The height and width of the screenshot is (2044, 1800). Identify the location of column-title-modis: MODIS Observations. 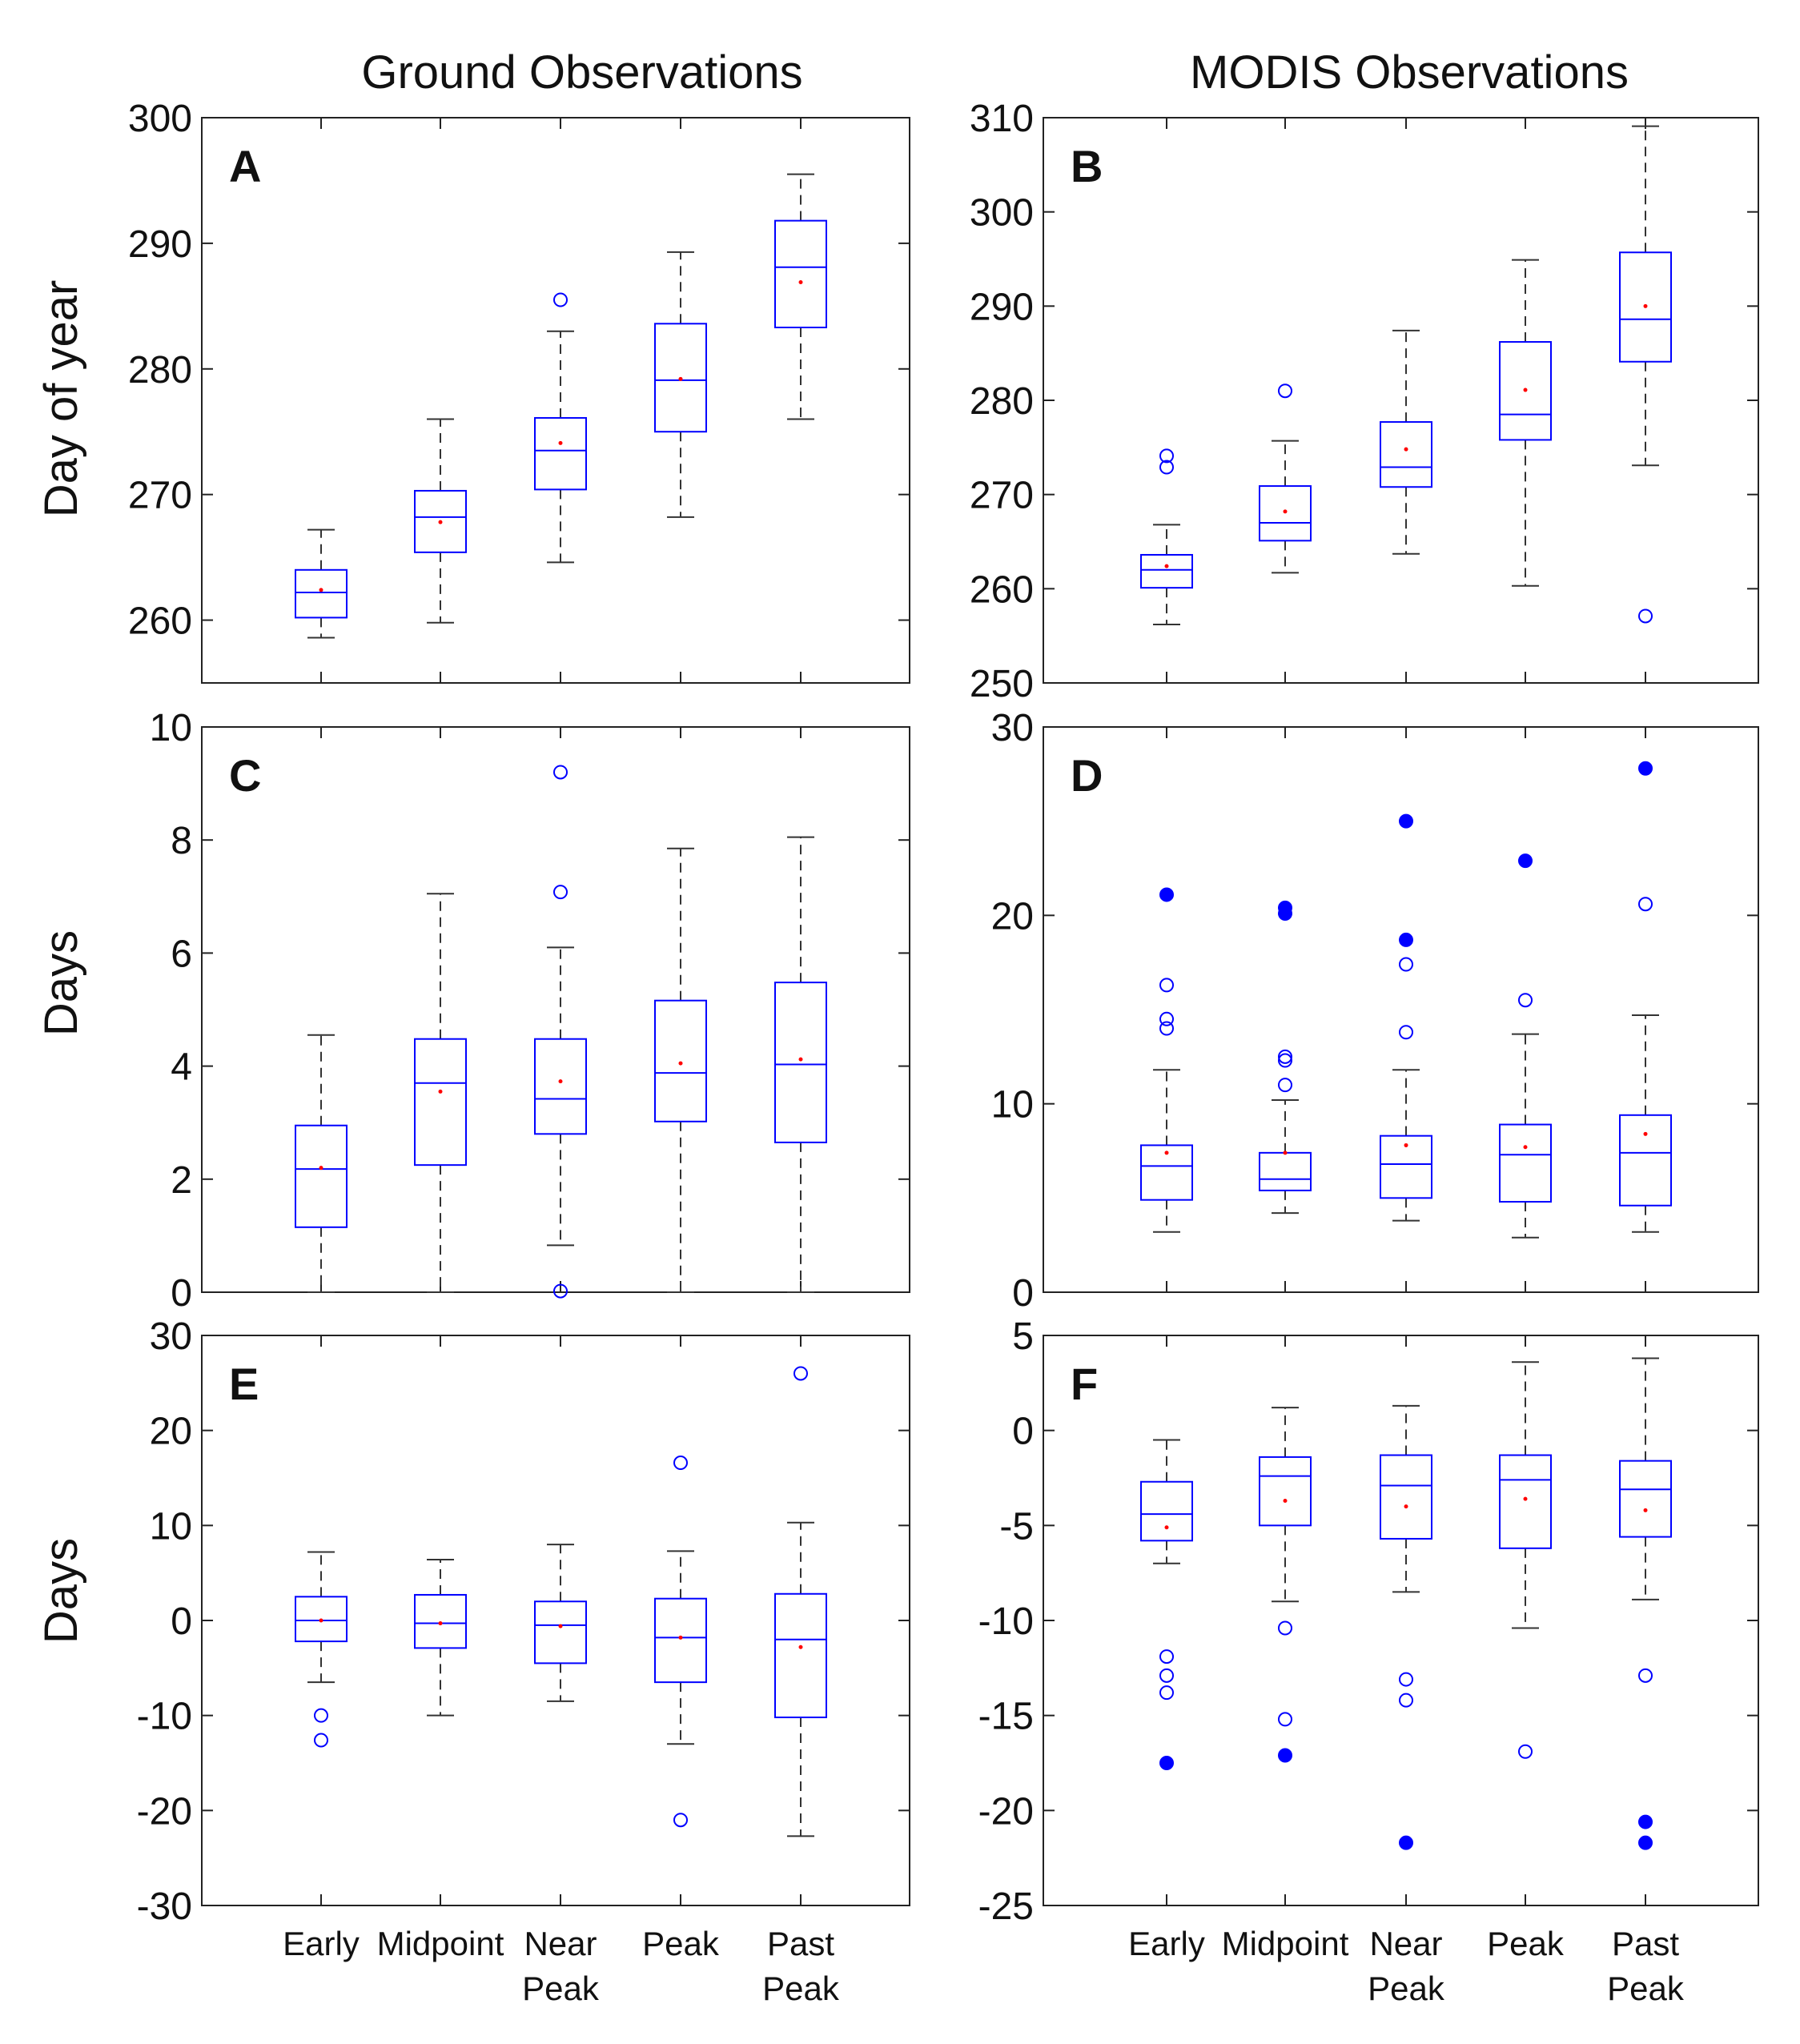
(1409, 72).